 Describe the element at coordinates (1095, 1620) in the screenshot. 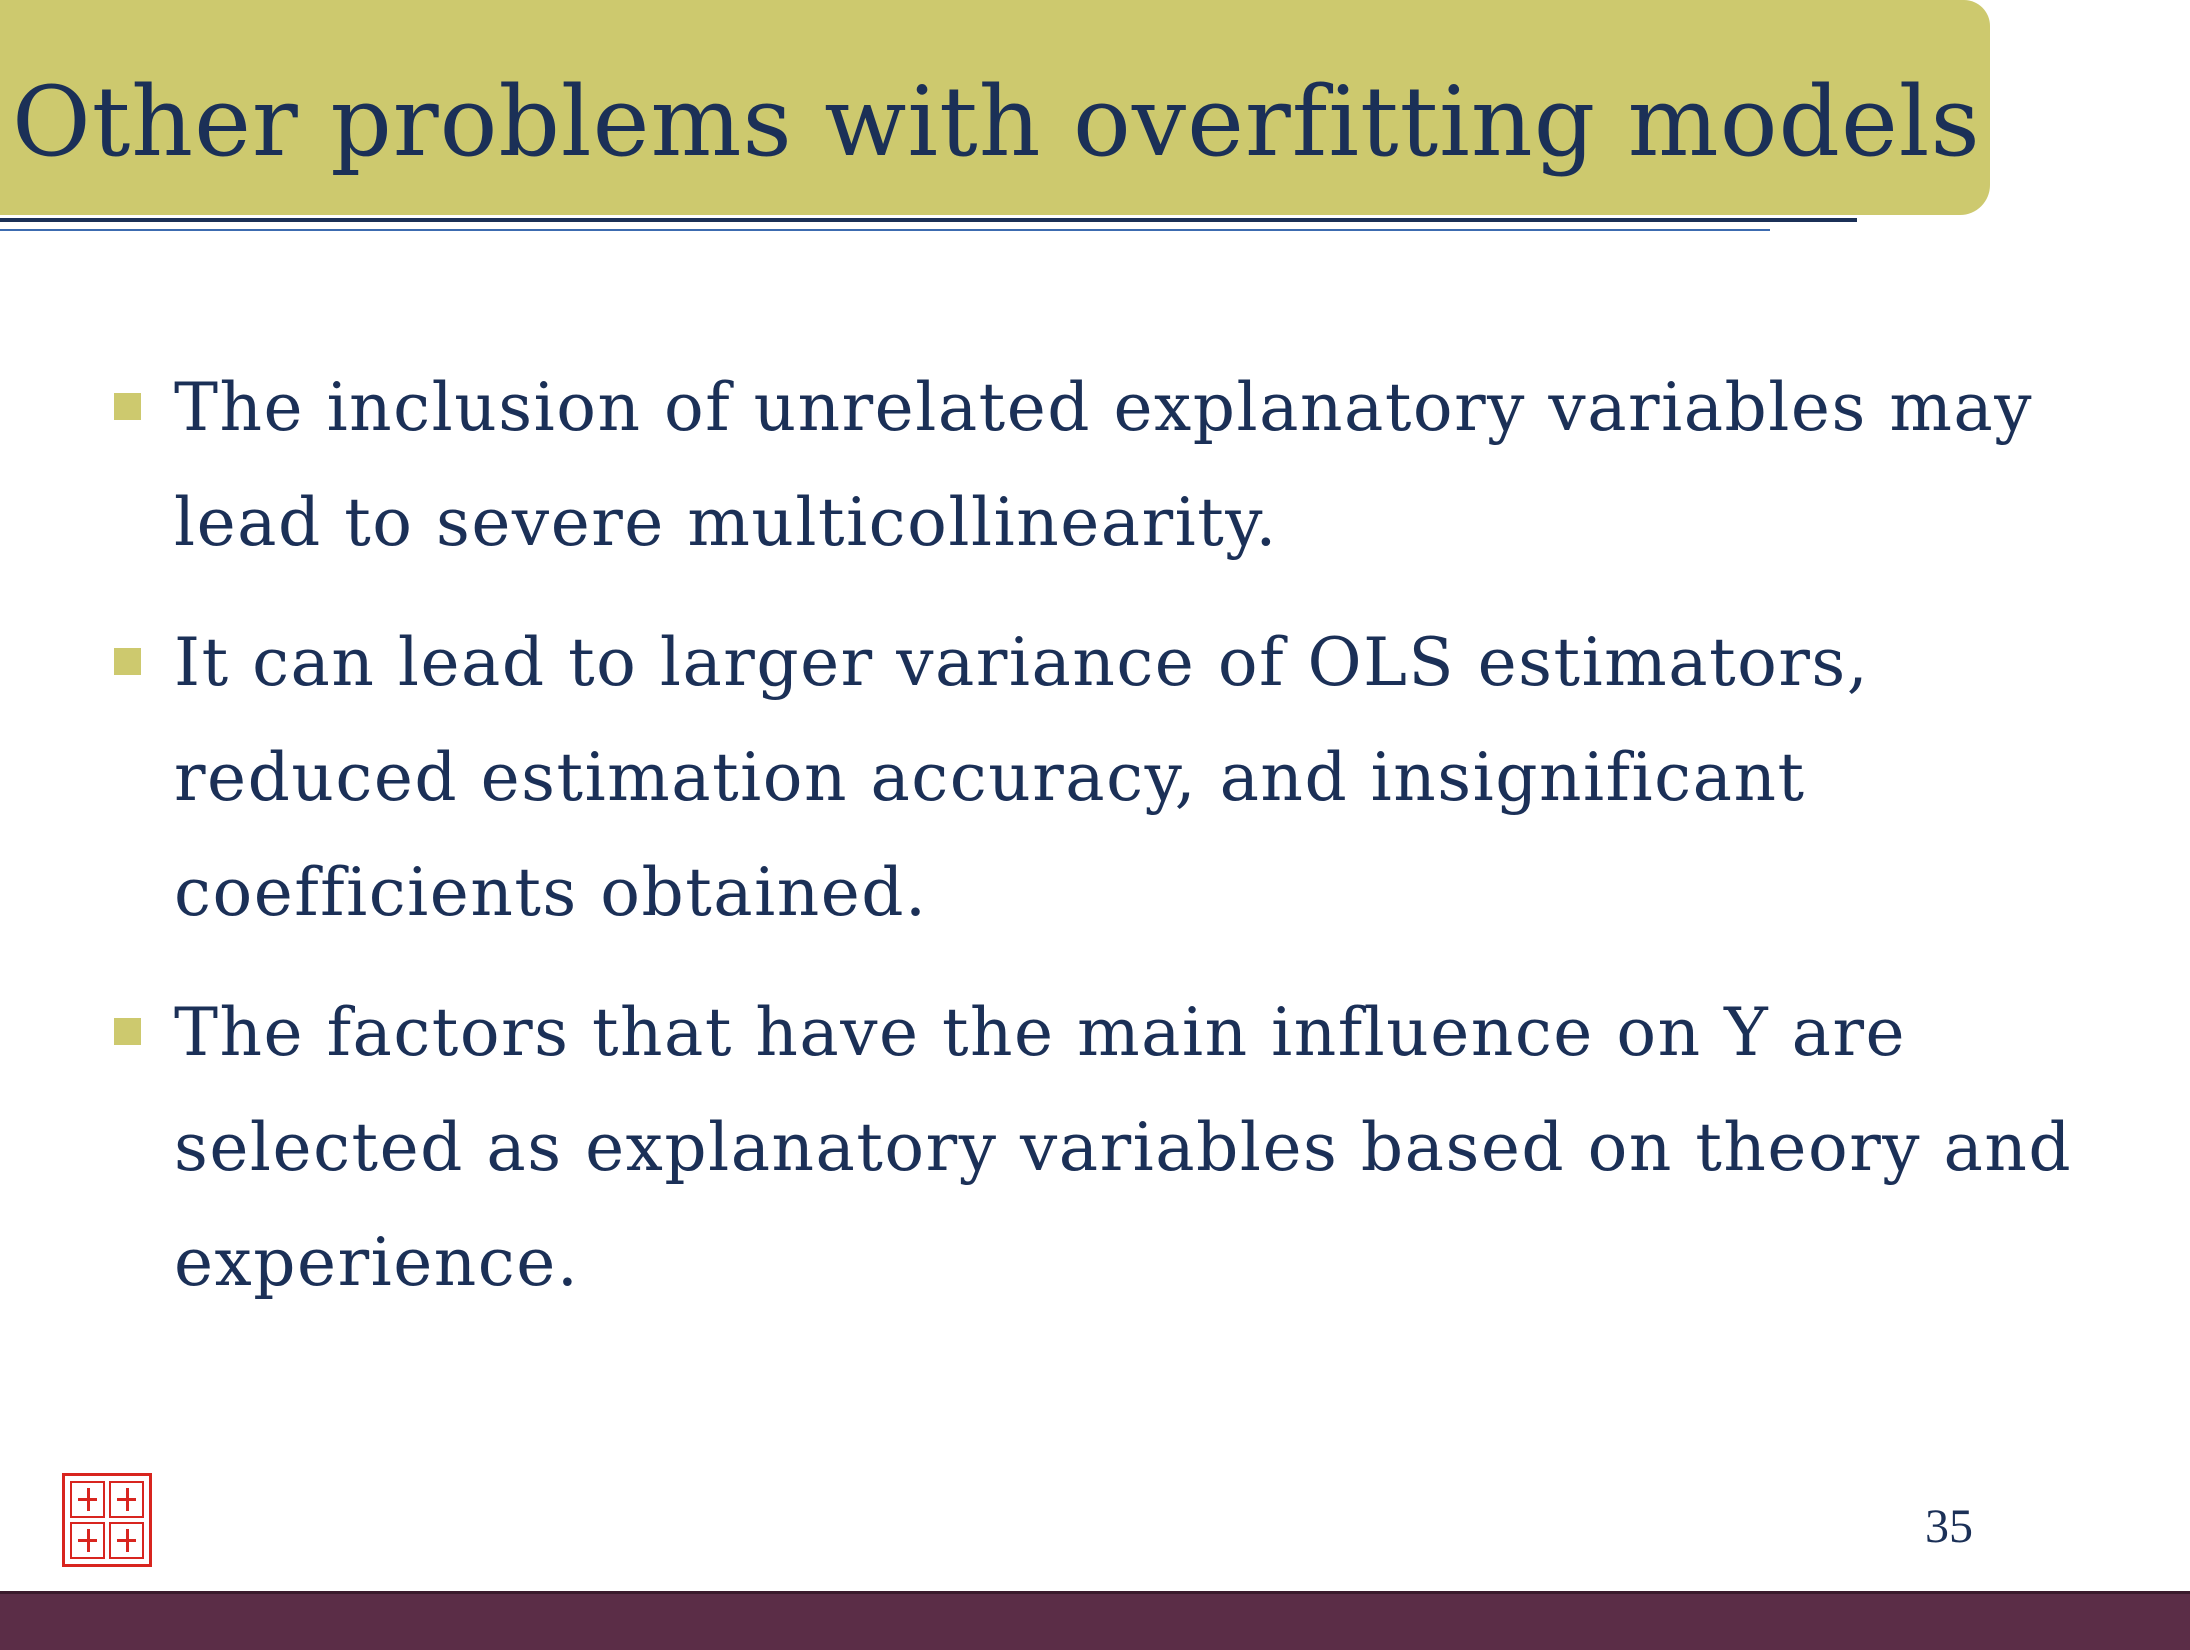

I see `footer-bar` at that location.